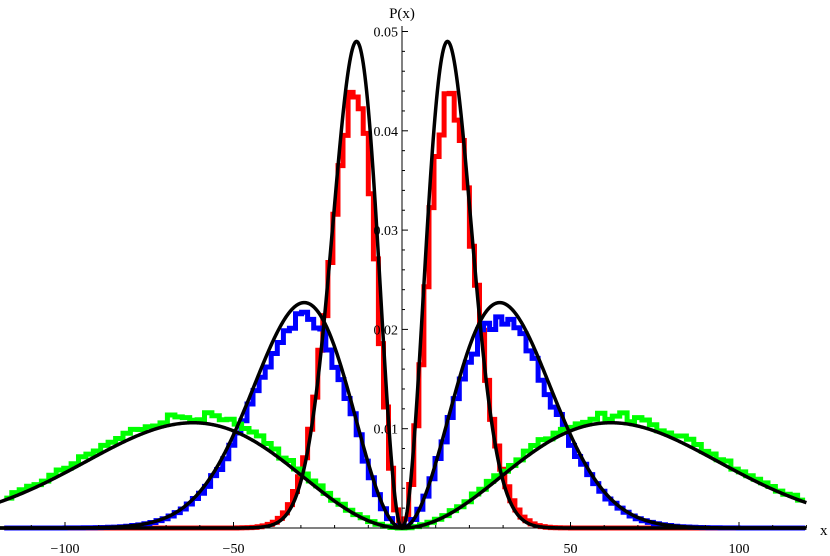 Image resolution: width=830 pixels, height=556 pixels. I want to click on y-axis-label: P(x), so click(402, 14).